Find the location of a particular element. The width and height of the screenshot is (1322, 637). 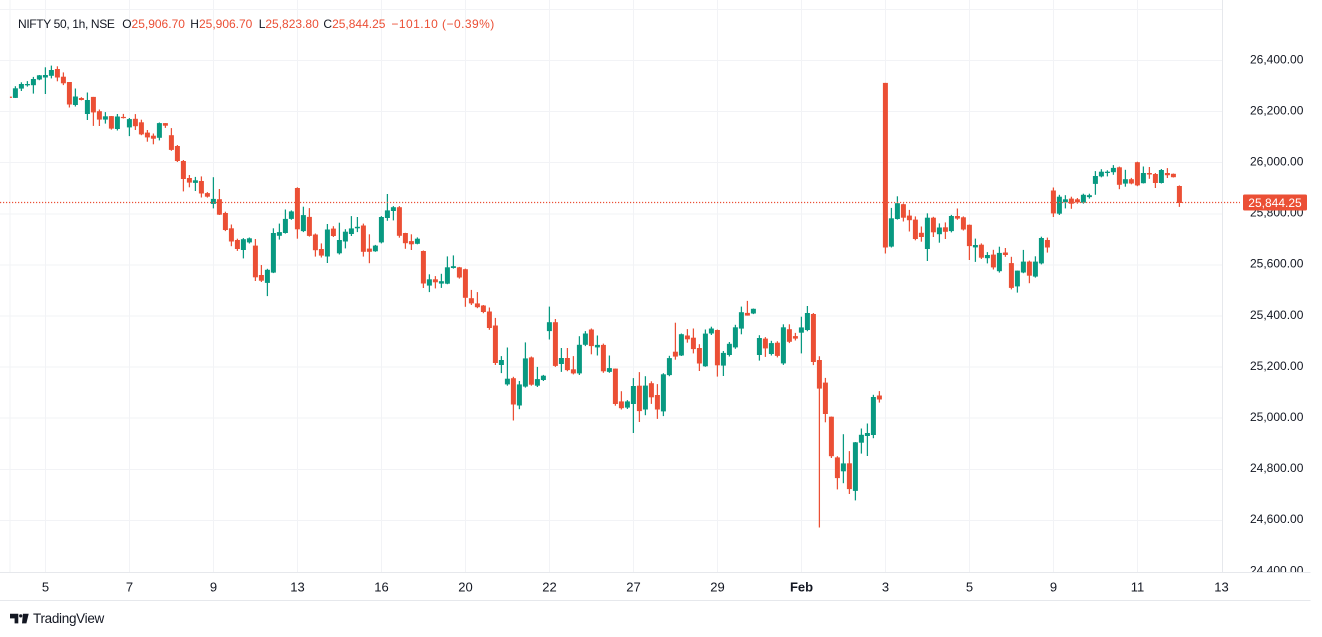

svg-text: 25,844.25 is located at coordinates (1275, 203).